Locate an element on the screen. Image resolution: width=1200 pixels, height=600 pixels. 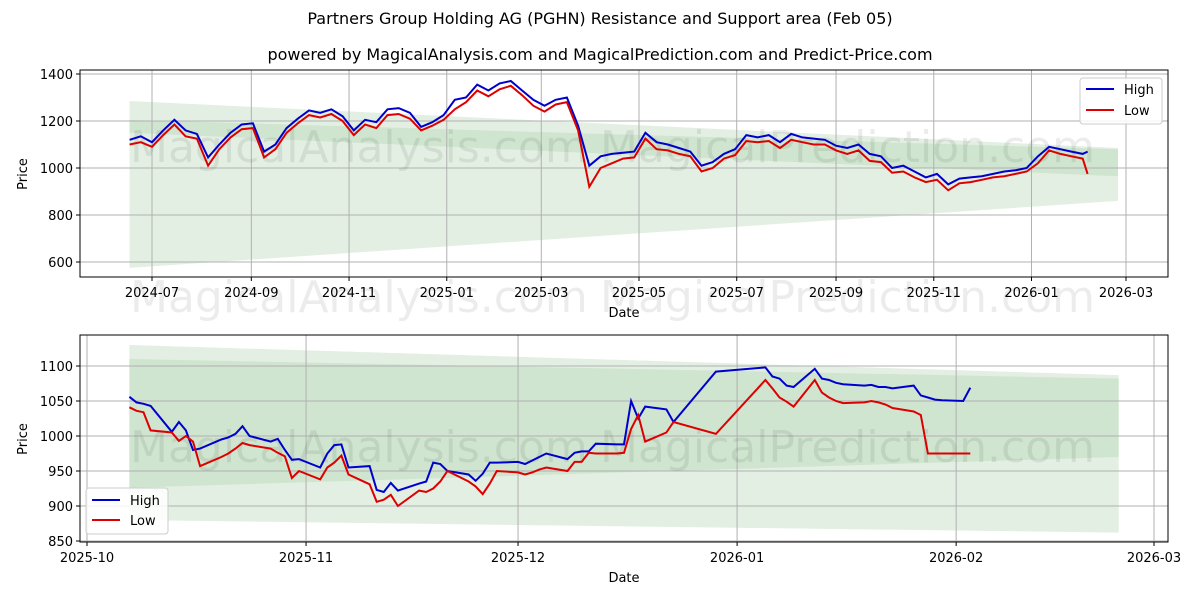
watermark: MagicalAnalysis.com MagicalPrediction.com is located at coordinates (612, 447).